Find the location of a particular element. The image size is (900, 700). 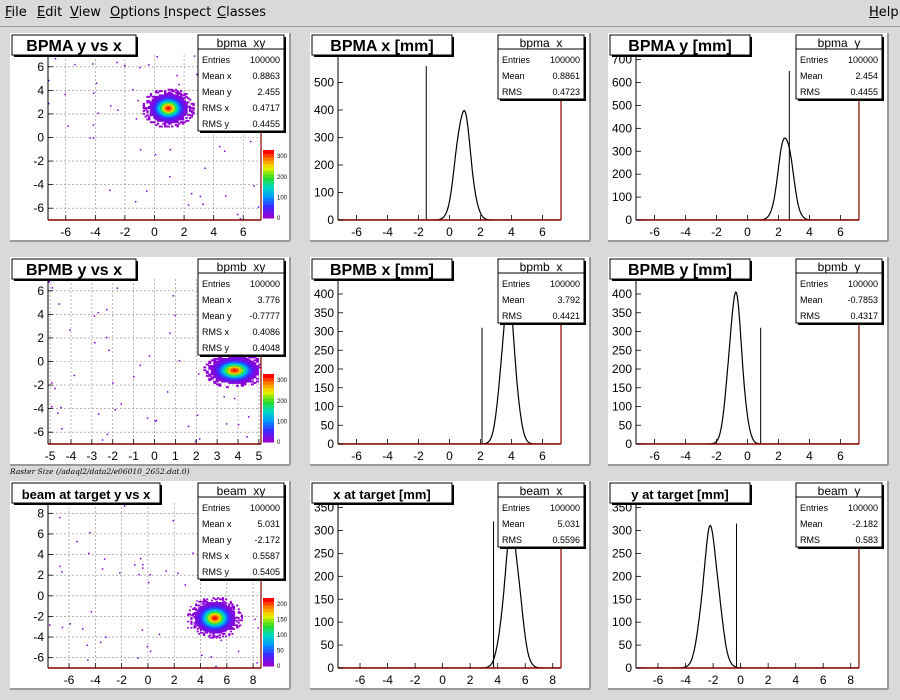

menu-file: File is located at coordinates (16, 12).